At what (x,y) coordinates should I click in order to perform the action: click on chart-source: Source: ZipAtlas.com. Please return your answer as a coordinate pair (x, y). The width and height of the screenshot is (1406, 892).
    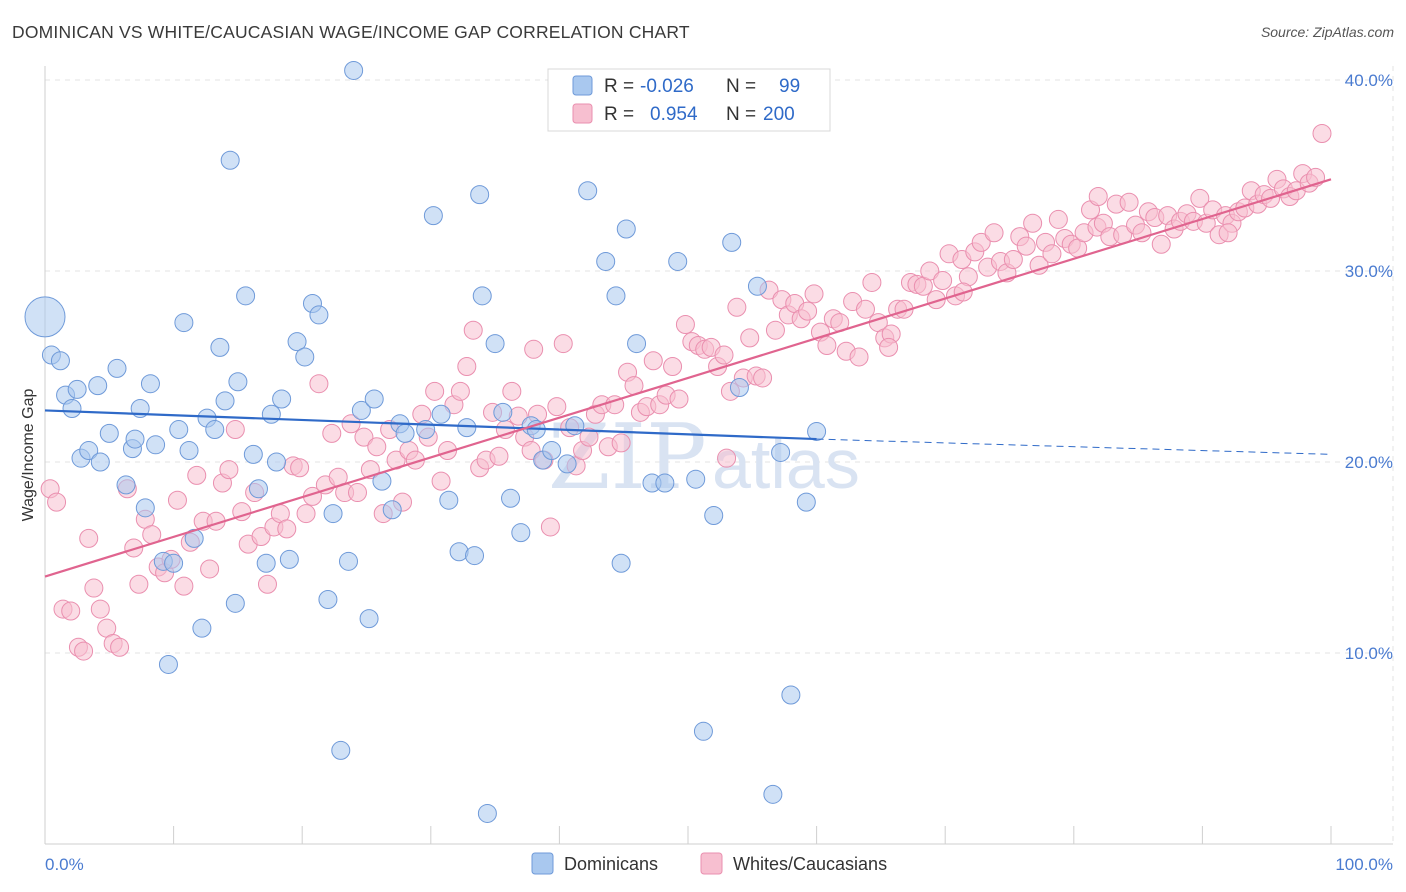
    Looking at the image, I should click on (1327, 32).